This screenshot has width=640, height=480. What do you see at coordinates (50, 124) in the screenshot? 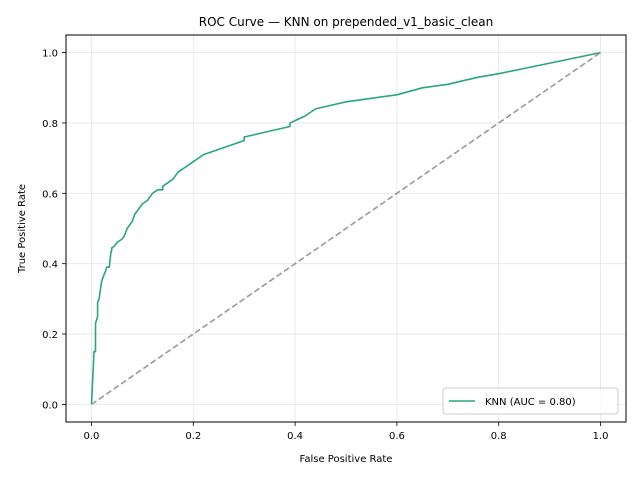
I see `y-tick-label: 0.8` at bounding box center [50, 124].